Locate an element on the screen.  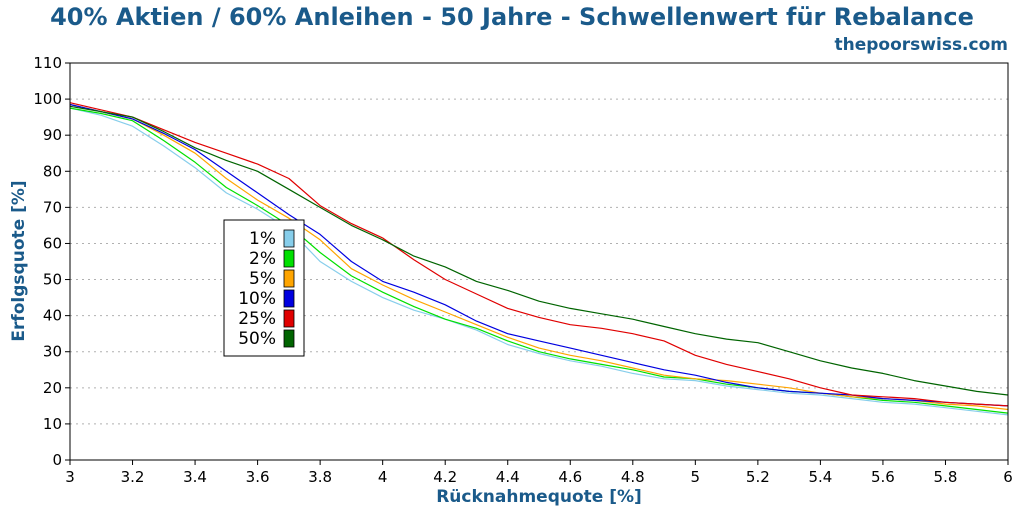
x-tick-label: 4 is located at coordinates (383, 477).